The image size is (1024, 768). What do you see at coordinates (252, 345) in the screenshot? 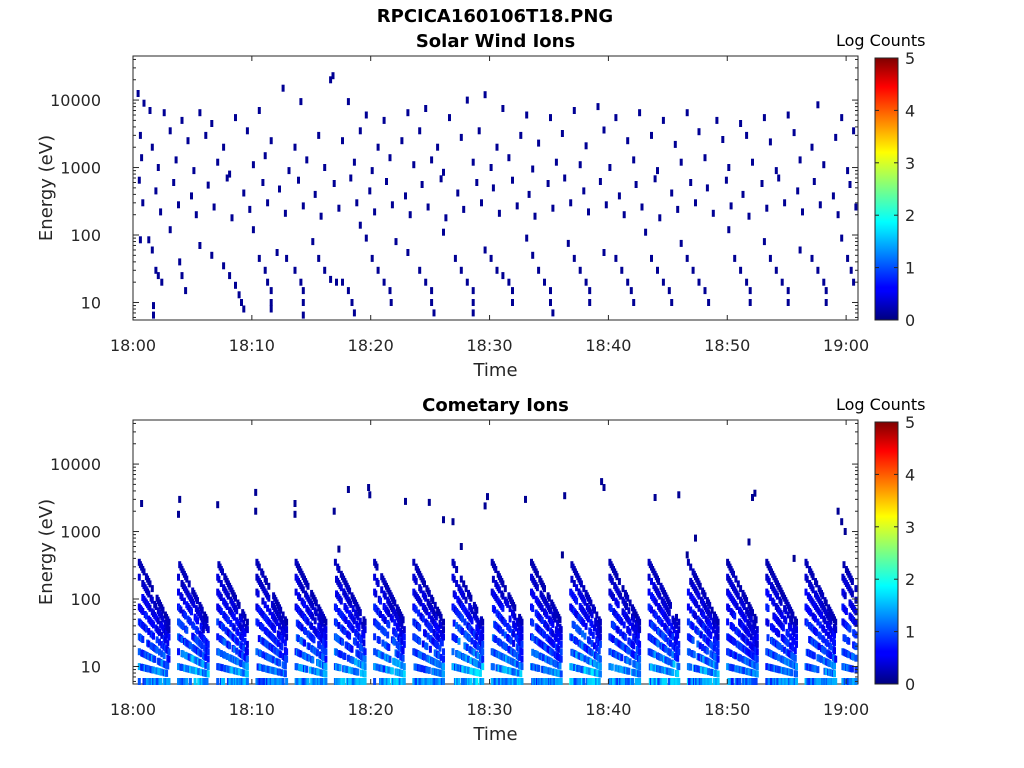
I see `x-tick-label: 18:10` at bounding box center [252, 345].